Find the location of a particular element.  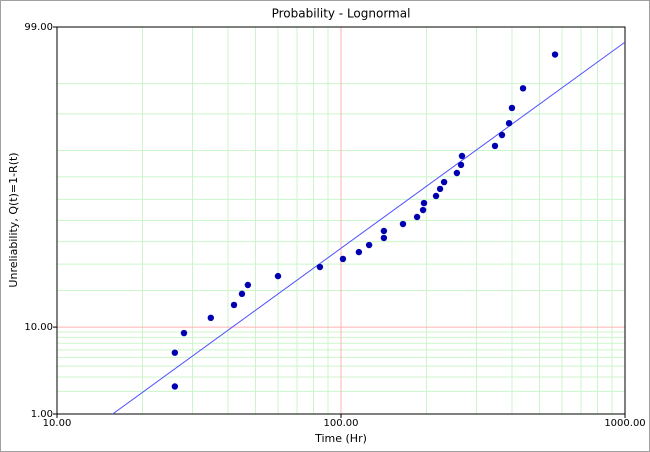

x-tick-label: 10.00 is located at coordinates (57, 423).